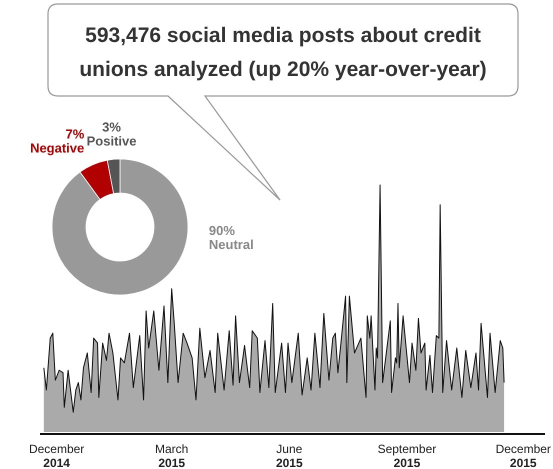 The image size is (553, 469). What do you see at coordinates (523, 455) in the screenshot?
I see `x-tick-label: December 2015` at bounding box center [523, 455].